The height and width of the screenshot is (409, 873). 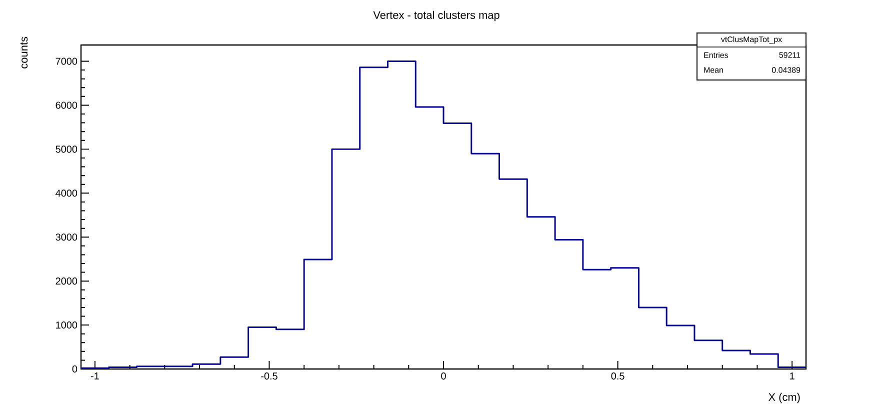 What do you see at coordinates (443, 376) in the screenshot?
I see `x-tick-label: 0` at bounding box center [443, 376].